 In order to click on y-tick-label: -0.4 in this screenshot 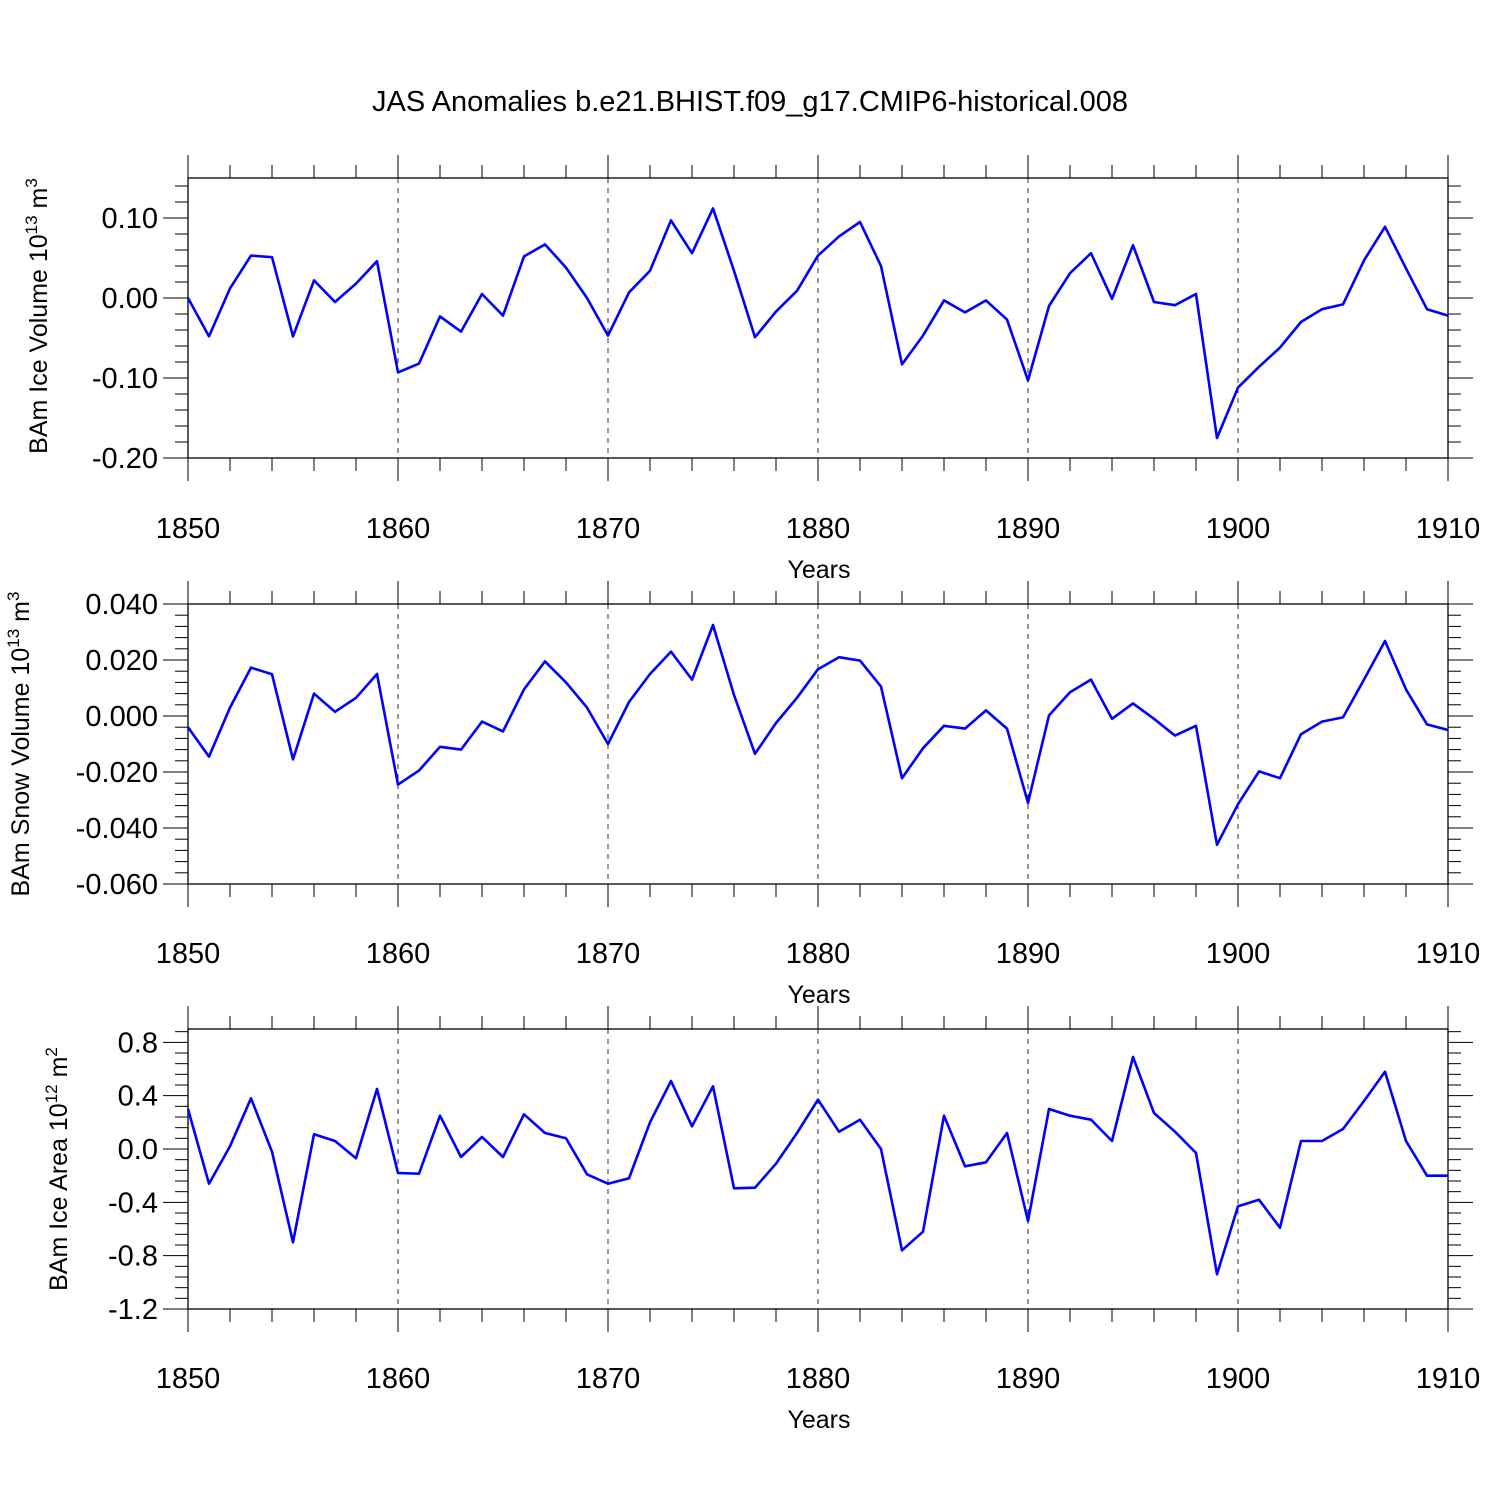, I will do `click(133, 1203)`.